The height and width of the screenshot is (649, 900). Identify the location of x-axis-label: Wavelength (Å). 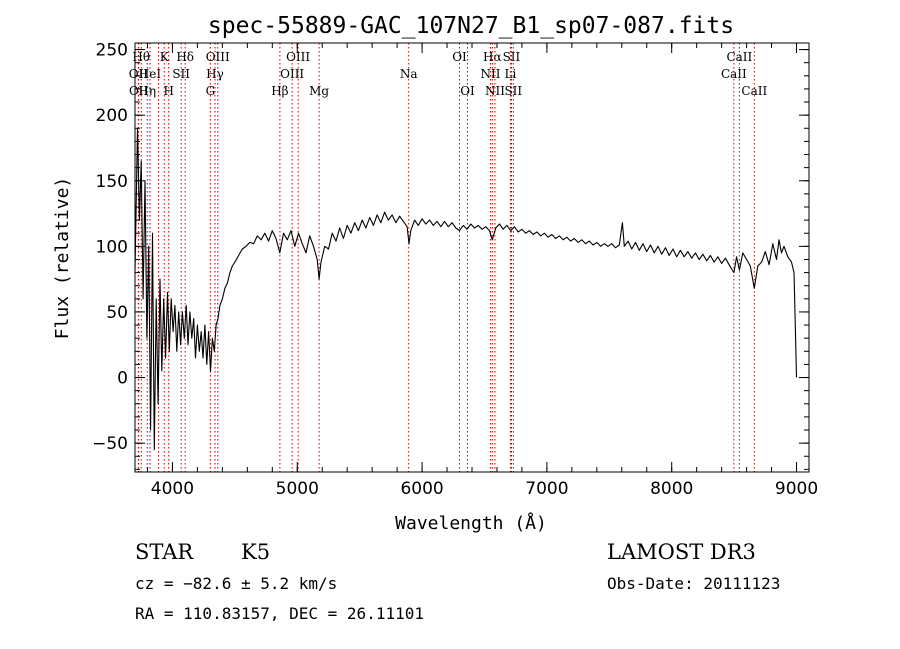
(471, 523).